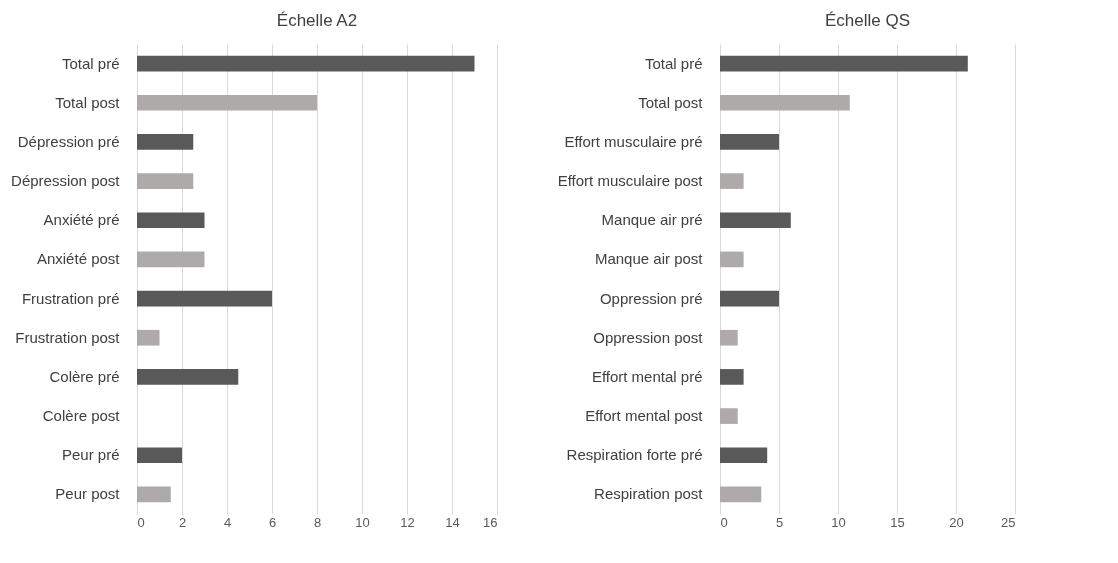 Image resolution: width=1118 pixels, height=563 pixels. Describe the element at coordinates (649, 259) in the screenshot. I see `y-tick-label: Manque air post` at that location.